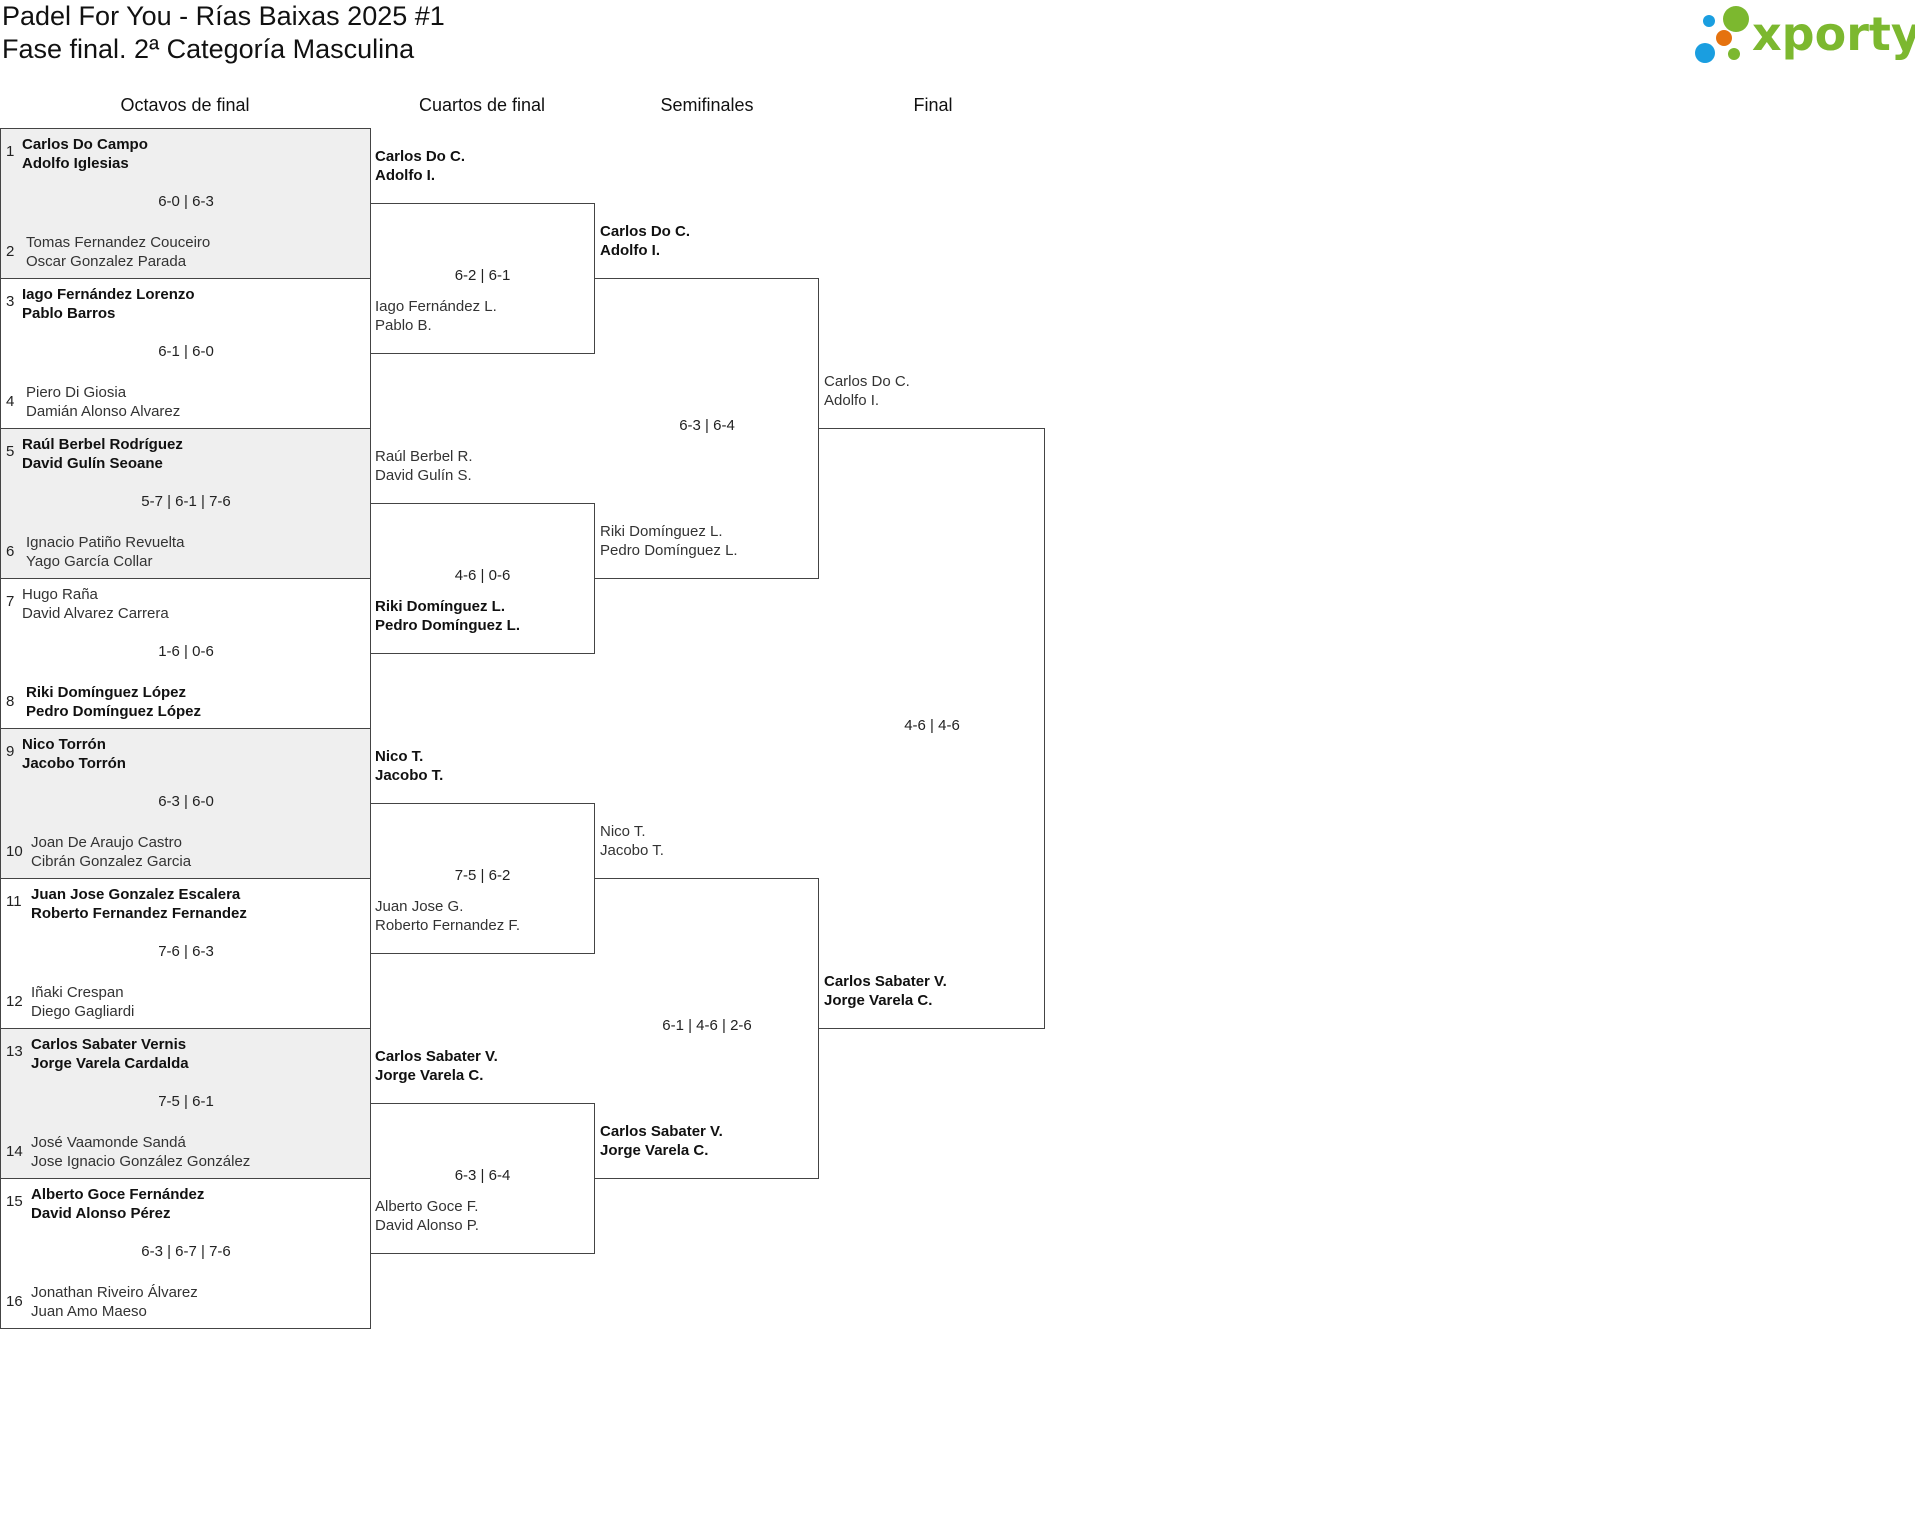  I want to click on match-score: 6-3 | 6-0, so click(186, 801).